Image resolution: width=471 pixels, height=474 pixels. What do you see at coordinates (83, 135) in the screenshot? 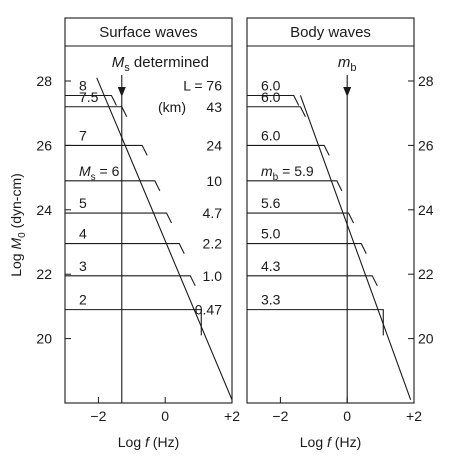
I see `magnitude-label: 7` at bounding box center [83, 135].